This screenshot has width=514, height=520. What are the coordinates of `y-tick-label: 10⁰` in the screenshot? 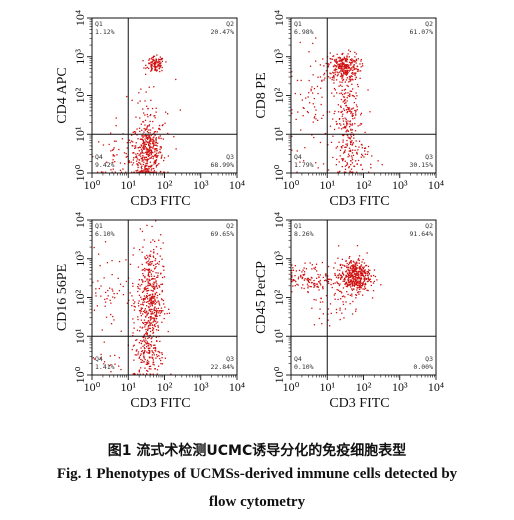 It's located at (80, 374).